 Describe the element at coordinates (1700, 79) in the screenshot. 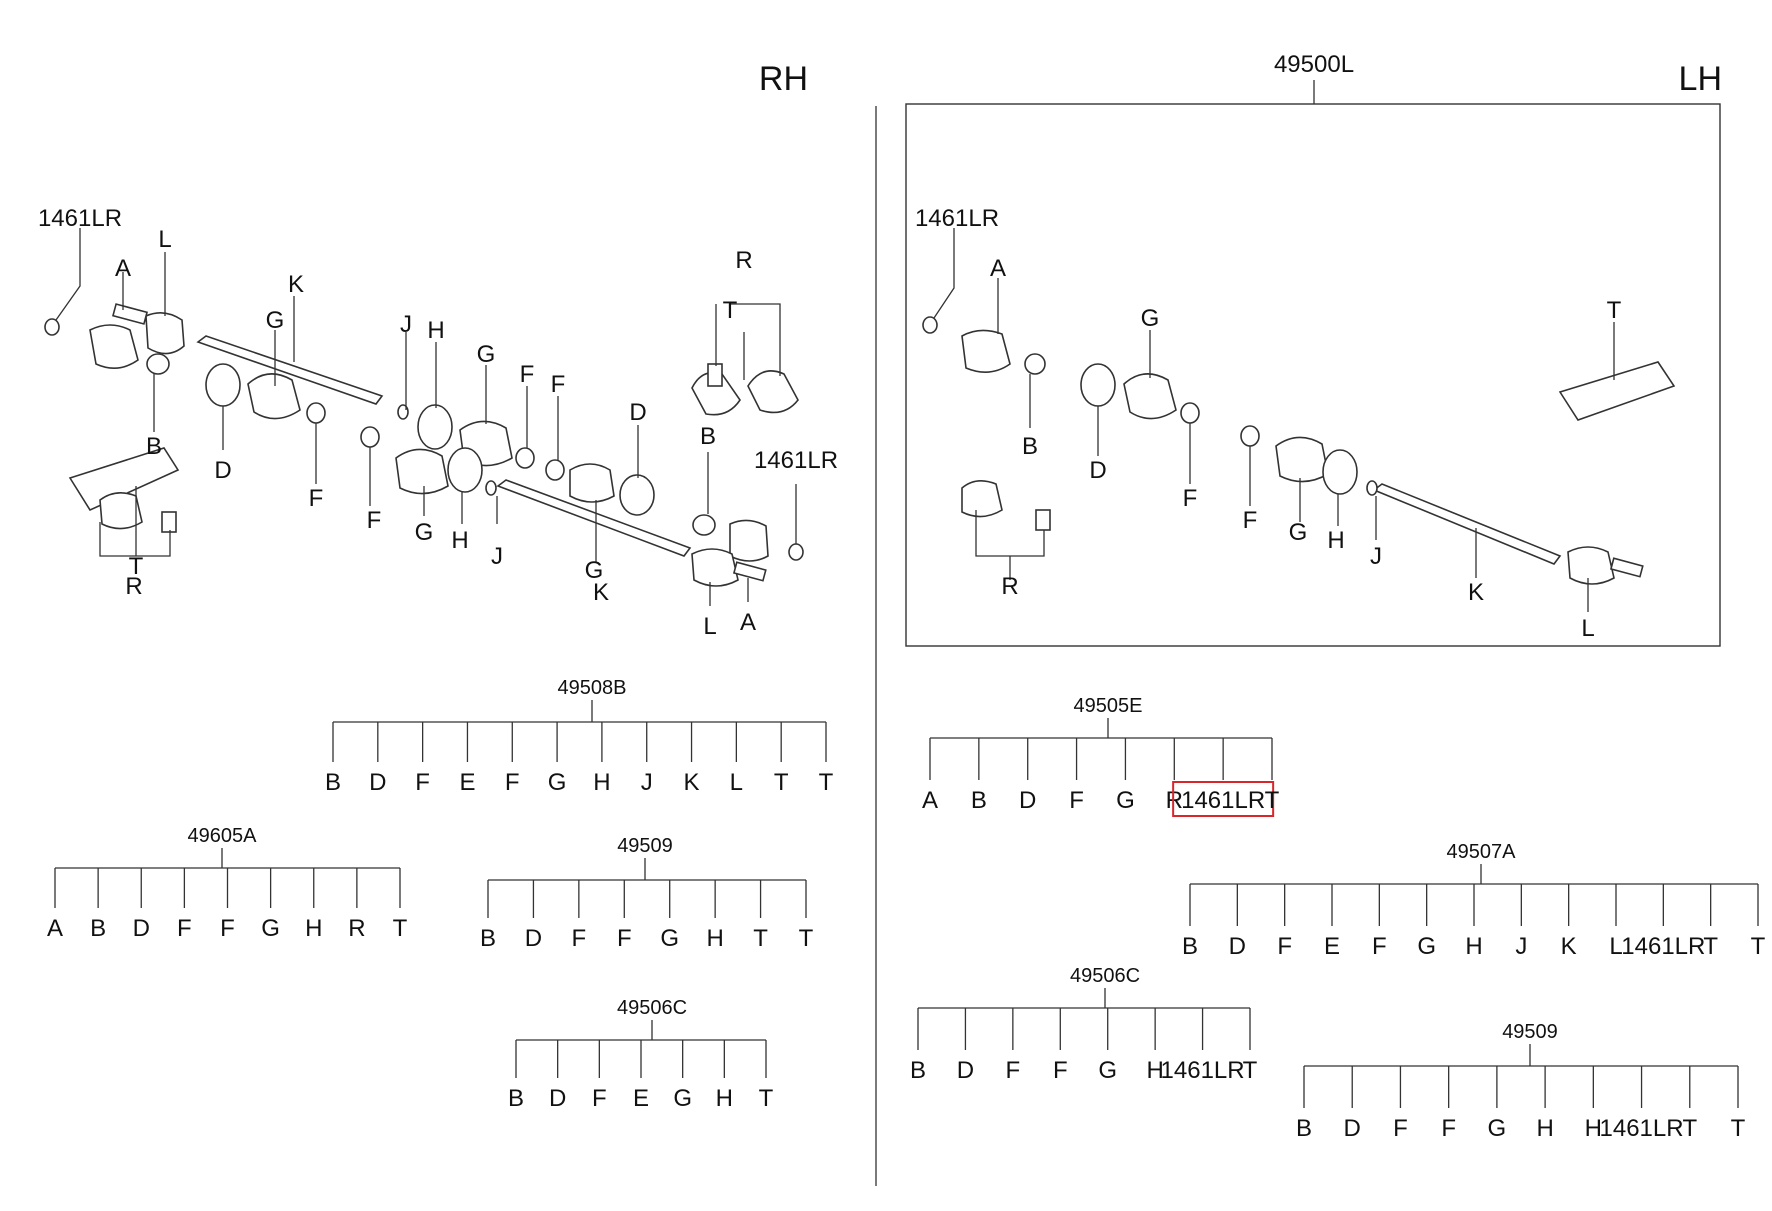

I see `header-lh: LH` at that location.